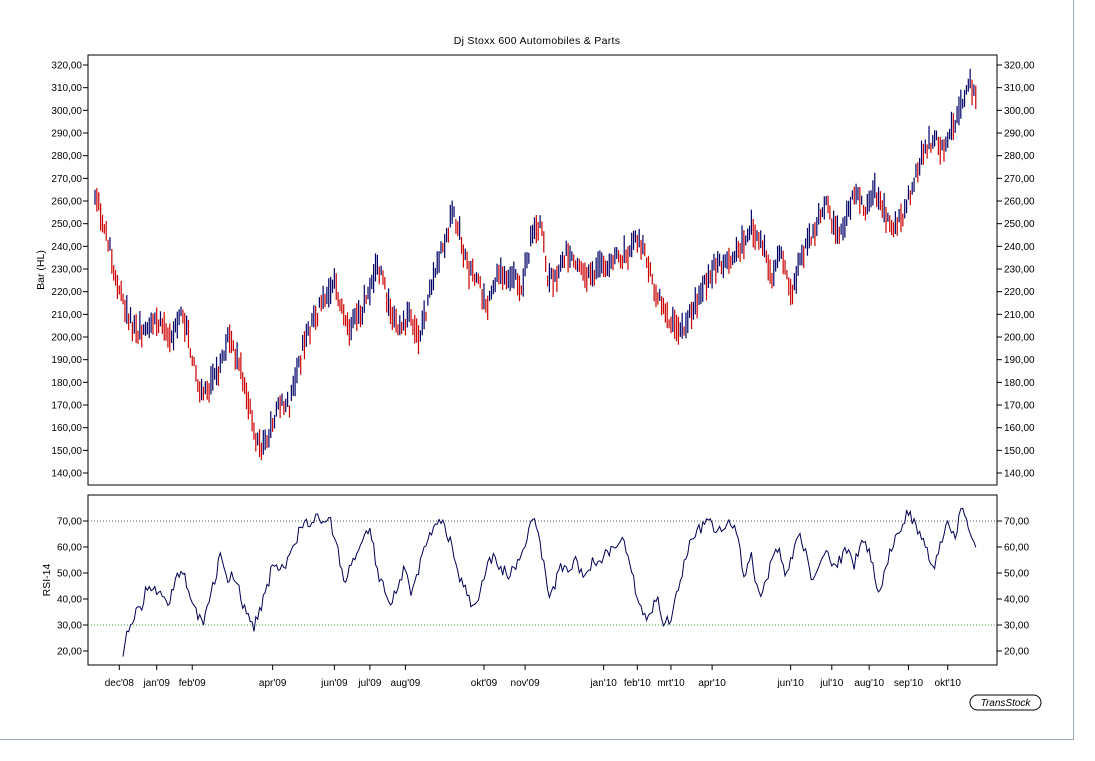 The height and width of the screenshot is (761, 1095). Describe the element at coordinates (66, 111) in the screenshot. I see `price-tick-label-left: 300,00` at that location.